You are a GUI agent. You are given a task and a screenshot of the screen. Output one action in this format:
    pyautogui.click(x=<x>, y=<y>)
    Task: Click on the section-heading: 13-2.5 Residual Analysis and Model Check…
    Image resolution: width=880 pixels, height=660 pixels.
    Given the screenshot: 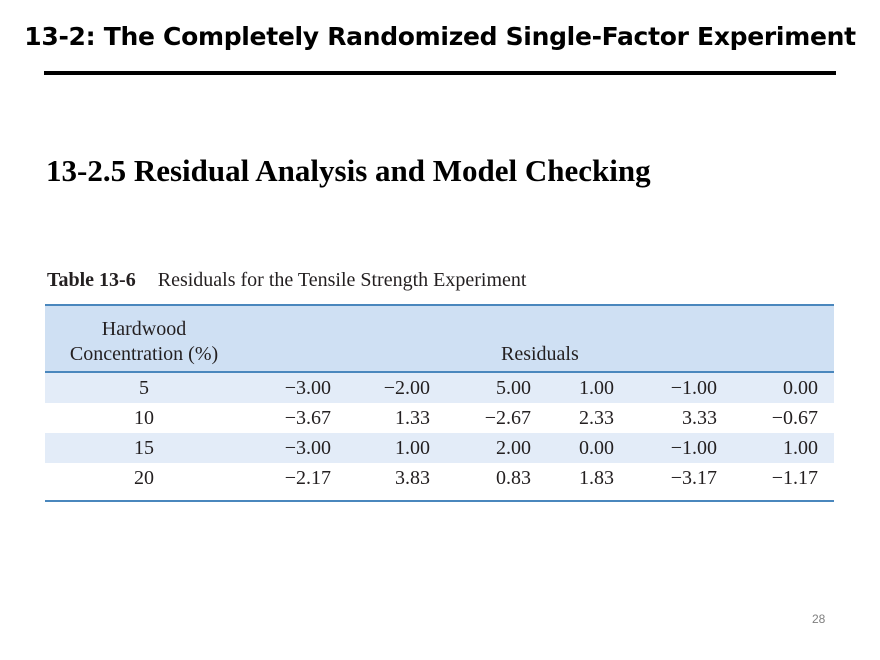 What is the action you would take?
    pyautogui.click(x=348, y=170)
    